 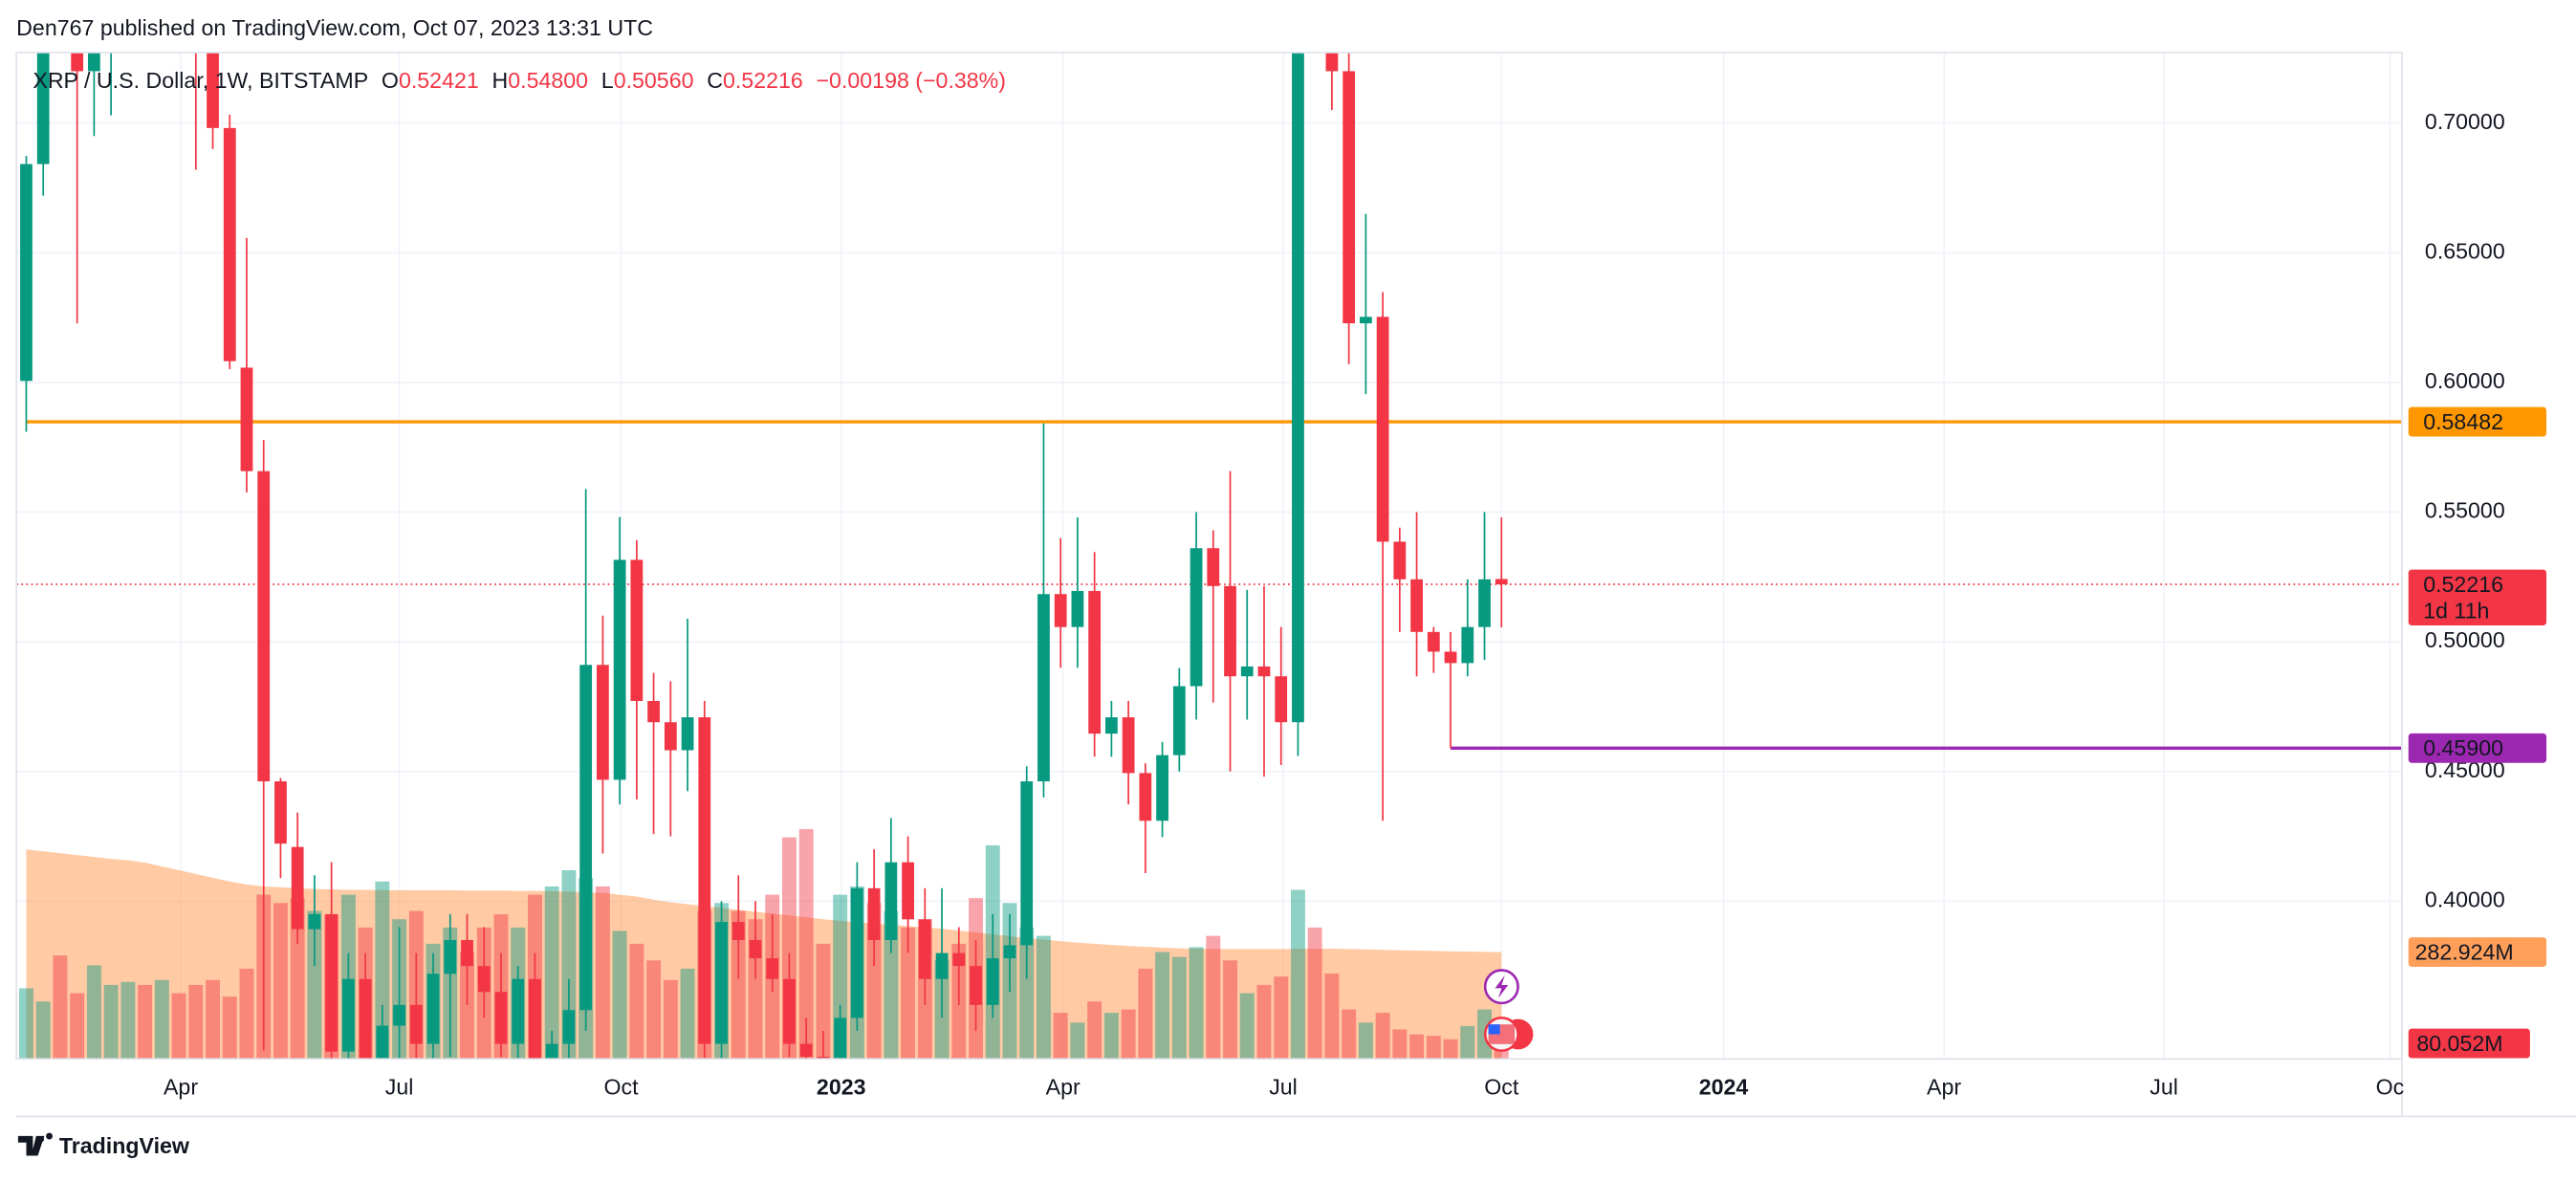 What do you see at coordinates (2465, 251) in the screenshot?
I see `y-tick-label: 0.65000` at bounding box center [2465, 251].